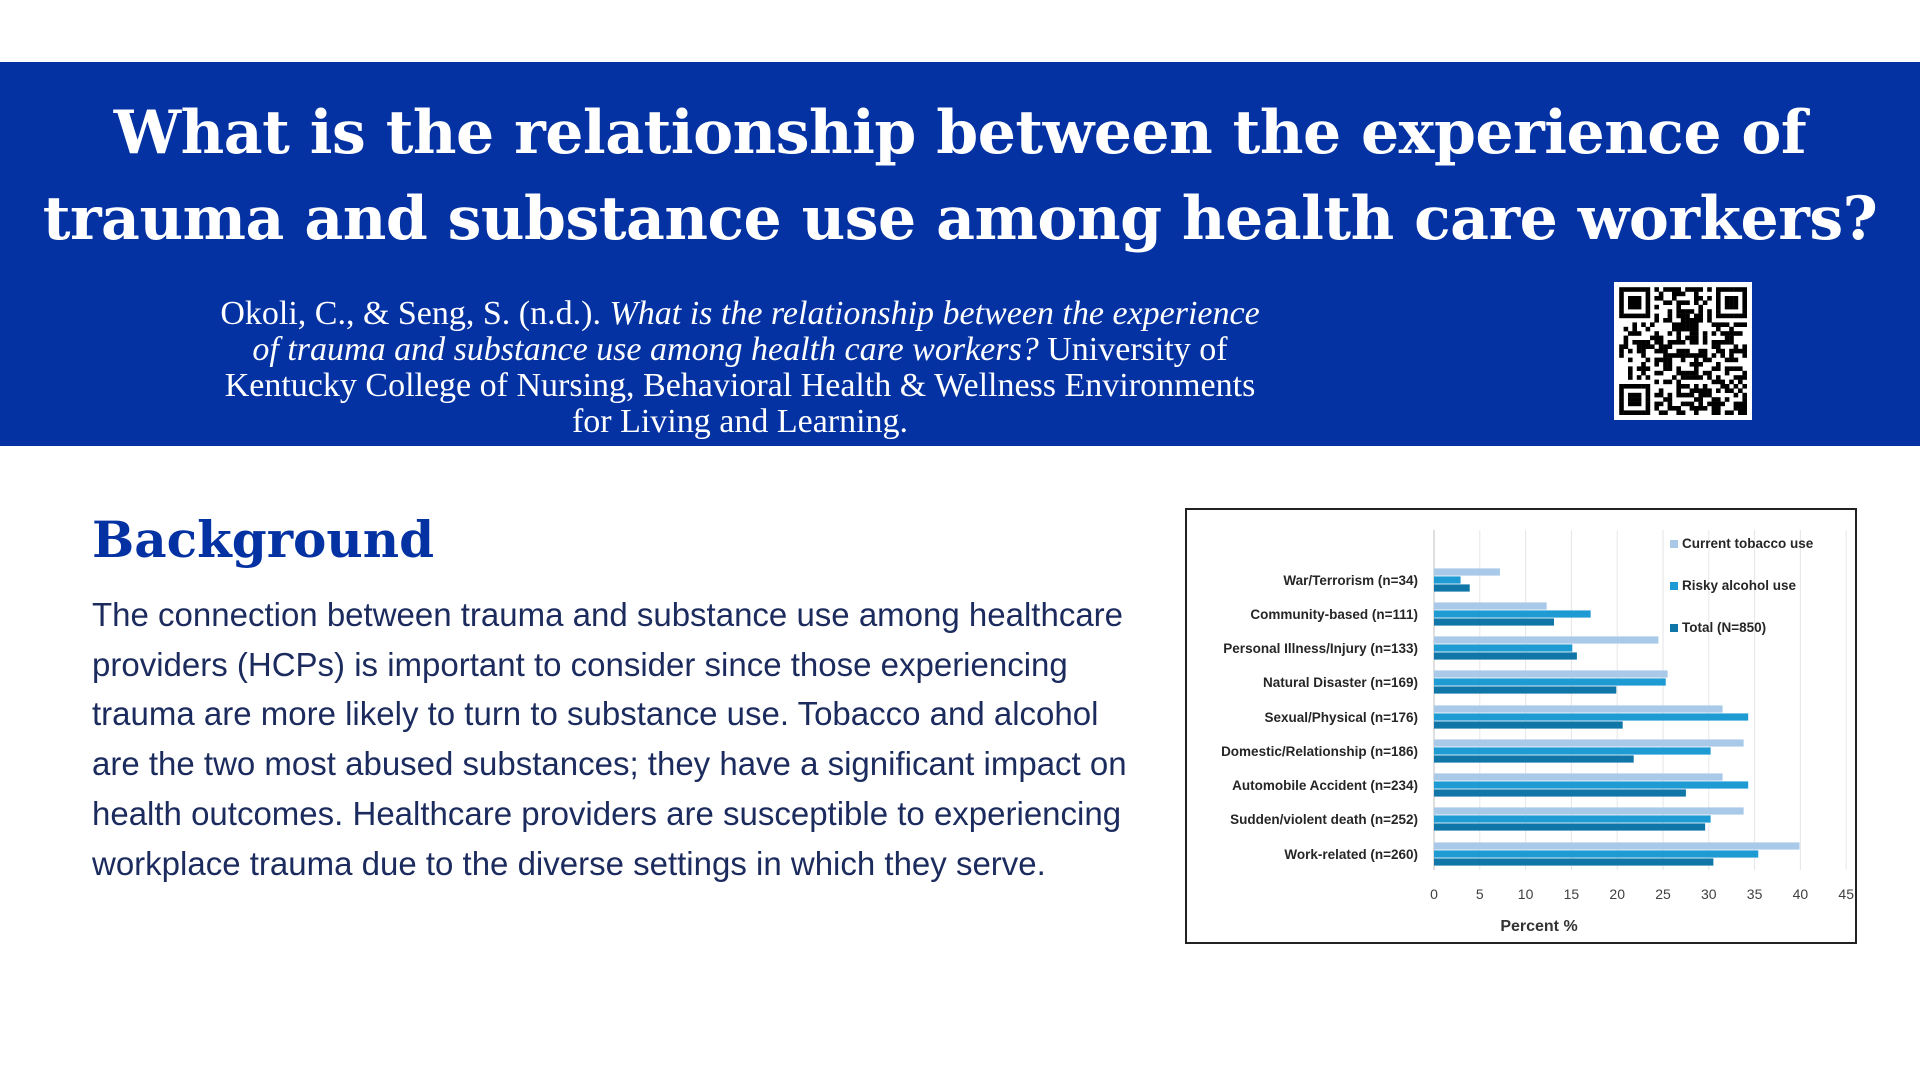  Describe the element at coordinates (415, 313) in the screenshot. I see `citation-authors: Okoli, C., & Seng, S. (n.d.).` at that location.